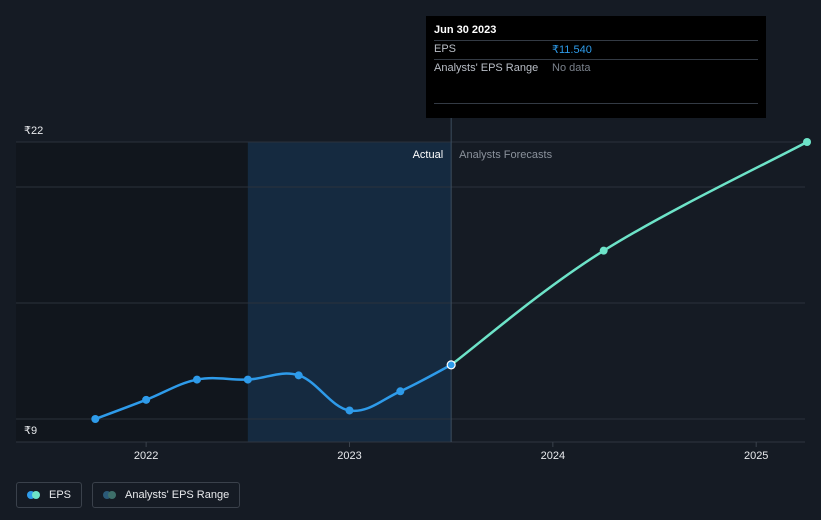 The image size is (821, 520). Describe the element at coordinates (465, 30) in the screenshot. I see `tooltip-date: Jun 30 2023` at that location.